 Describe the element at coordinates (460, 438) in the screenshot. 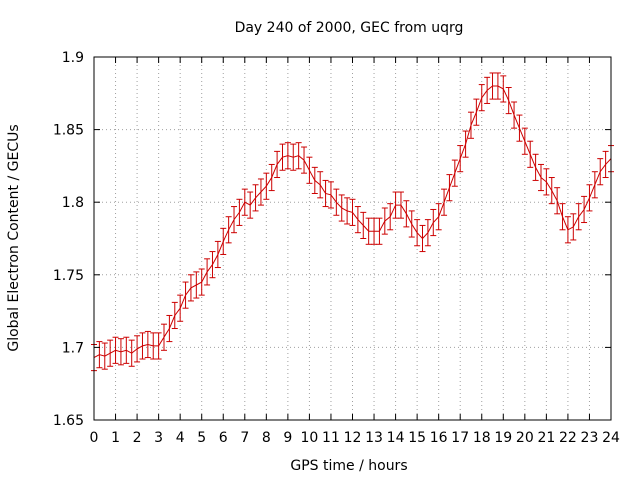

I see `x-tick-label: 17` at that location.